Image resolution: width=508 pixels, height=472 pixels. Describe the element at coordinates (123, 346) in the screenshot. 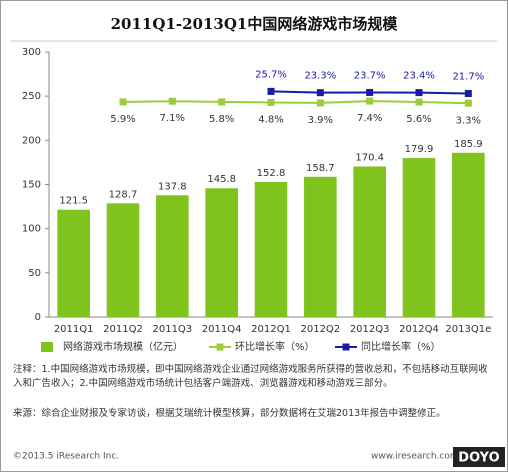

I see `legend-label: 网络游戏市场规模（亿元）` at that location.